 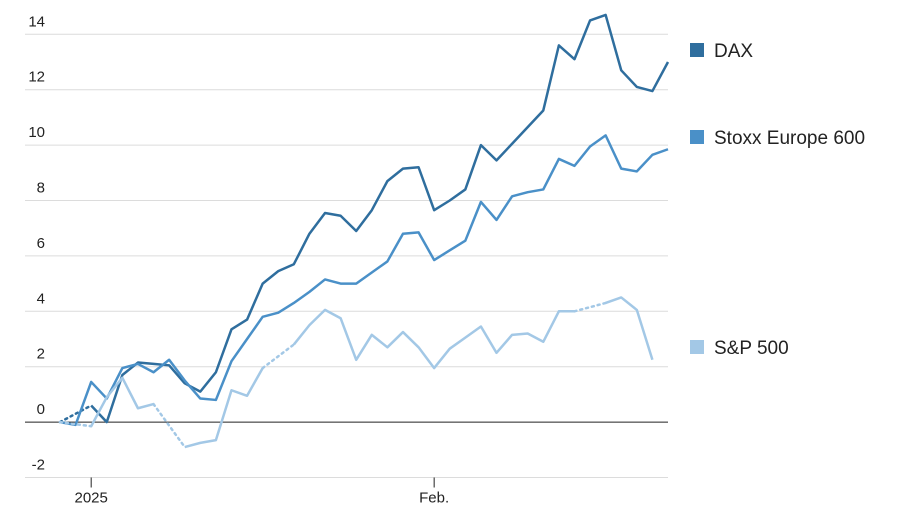 What do you see at coordinates (36, 132) in the screenshot?
I see `y-tick-label: 10` at bounding box center [36, 132].